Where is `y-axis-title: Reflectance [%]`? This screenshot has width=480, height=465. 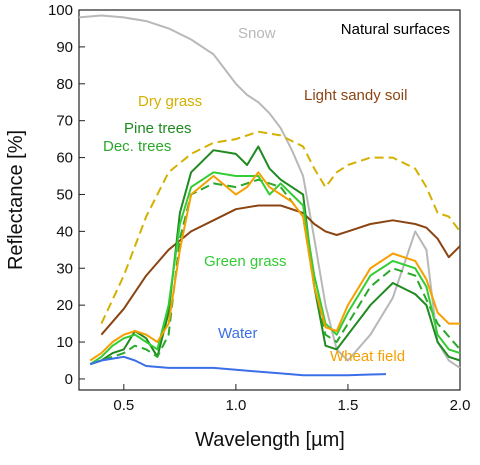
y-axis-title: Reflectance [%] is located at coordinates (16, 200).